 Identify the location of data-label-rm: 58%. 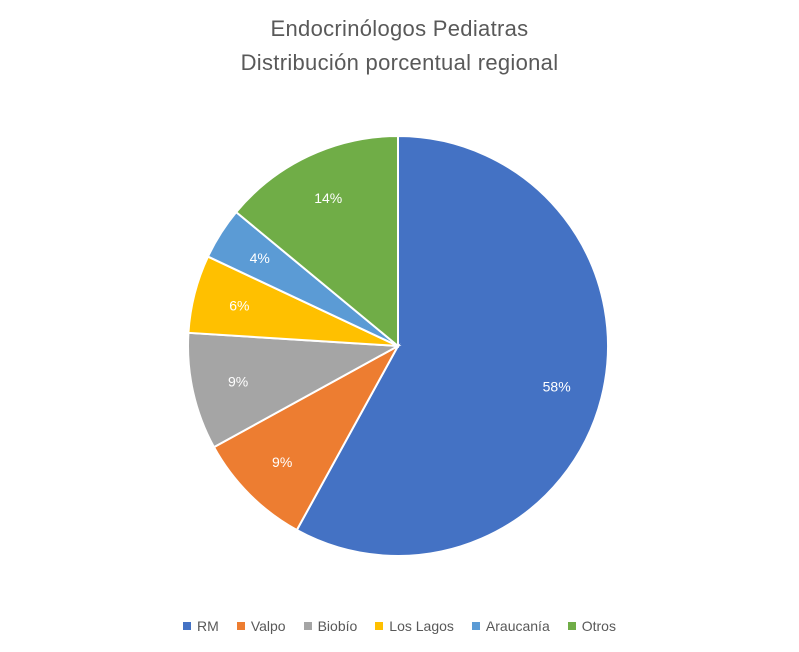
(557, 387).